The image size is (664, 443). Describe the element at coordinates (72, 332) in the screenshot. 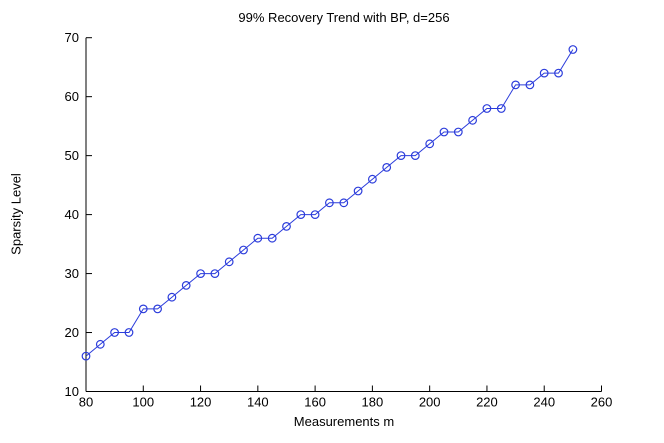

I see `y-tick-label: 20` at that location.